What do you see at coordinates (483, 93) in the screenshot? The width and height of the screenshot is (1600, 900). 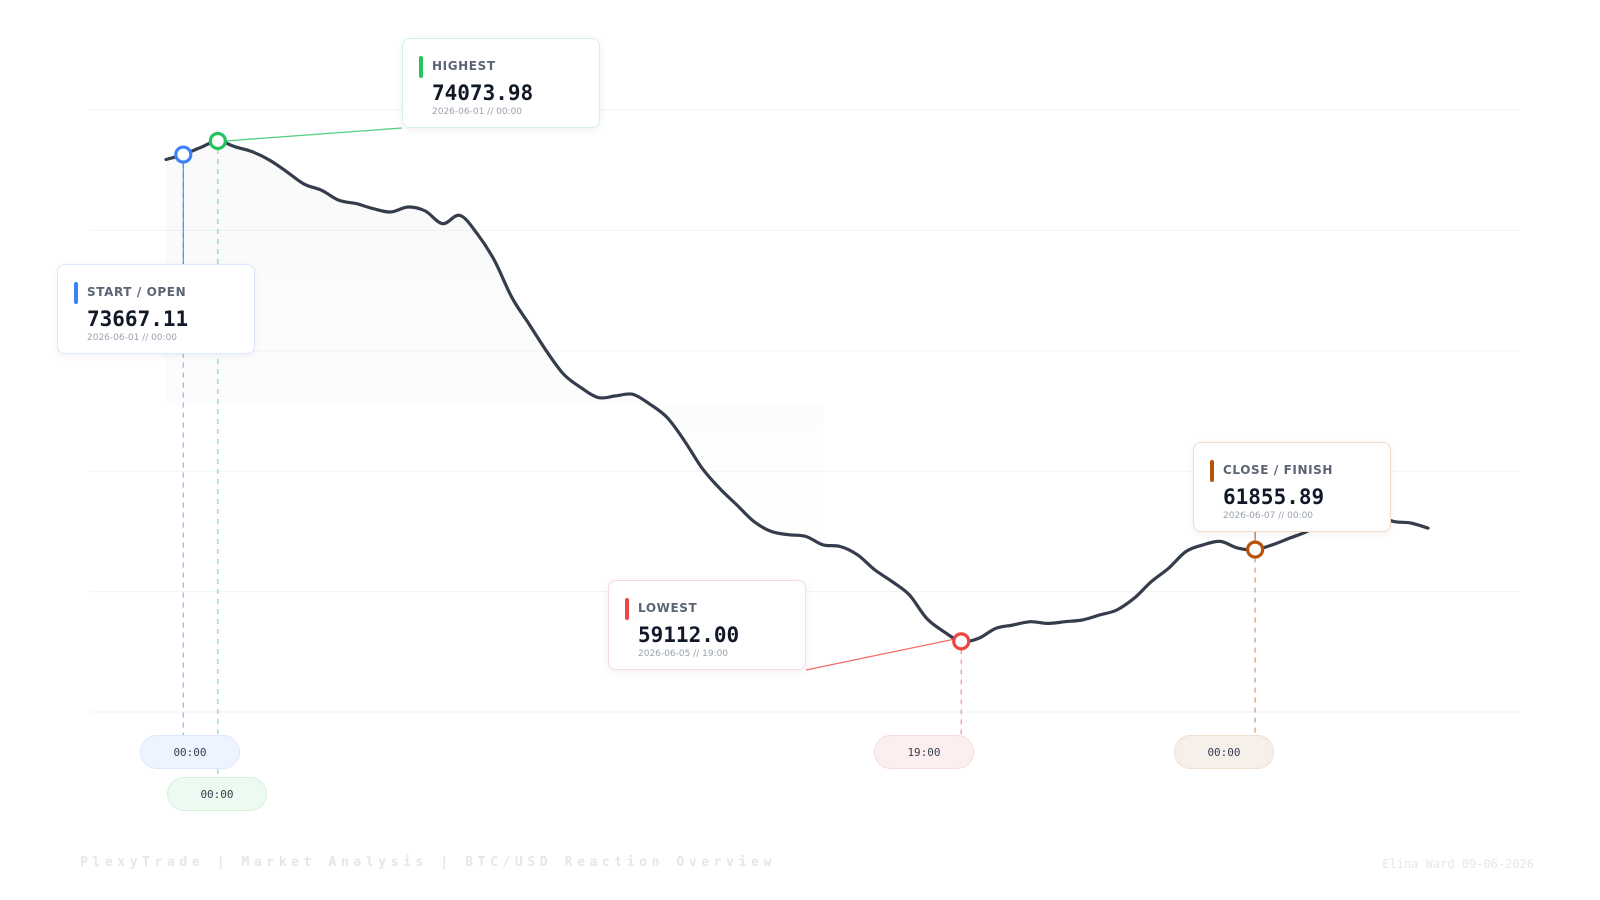 I see `high-card-value: 74073.98` at bounding box center [483, 93].